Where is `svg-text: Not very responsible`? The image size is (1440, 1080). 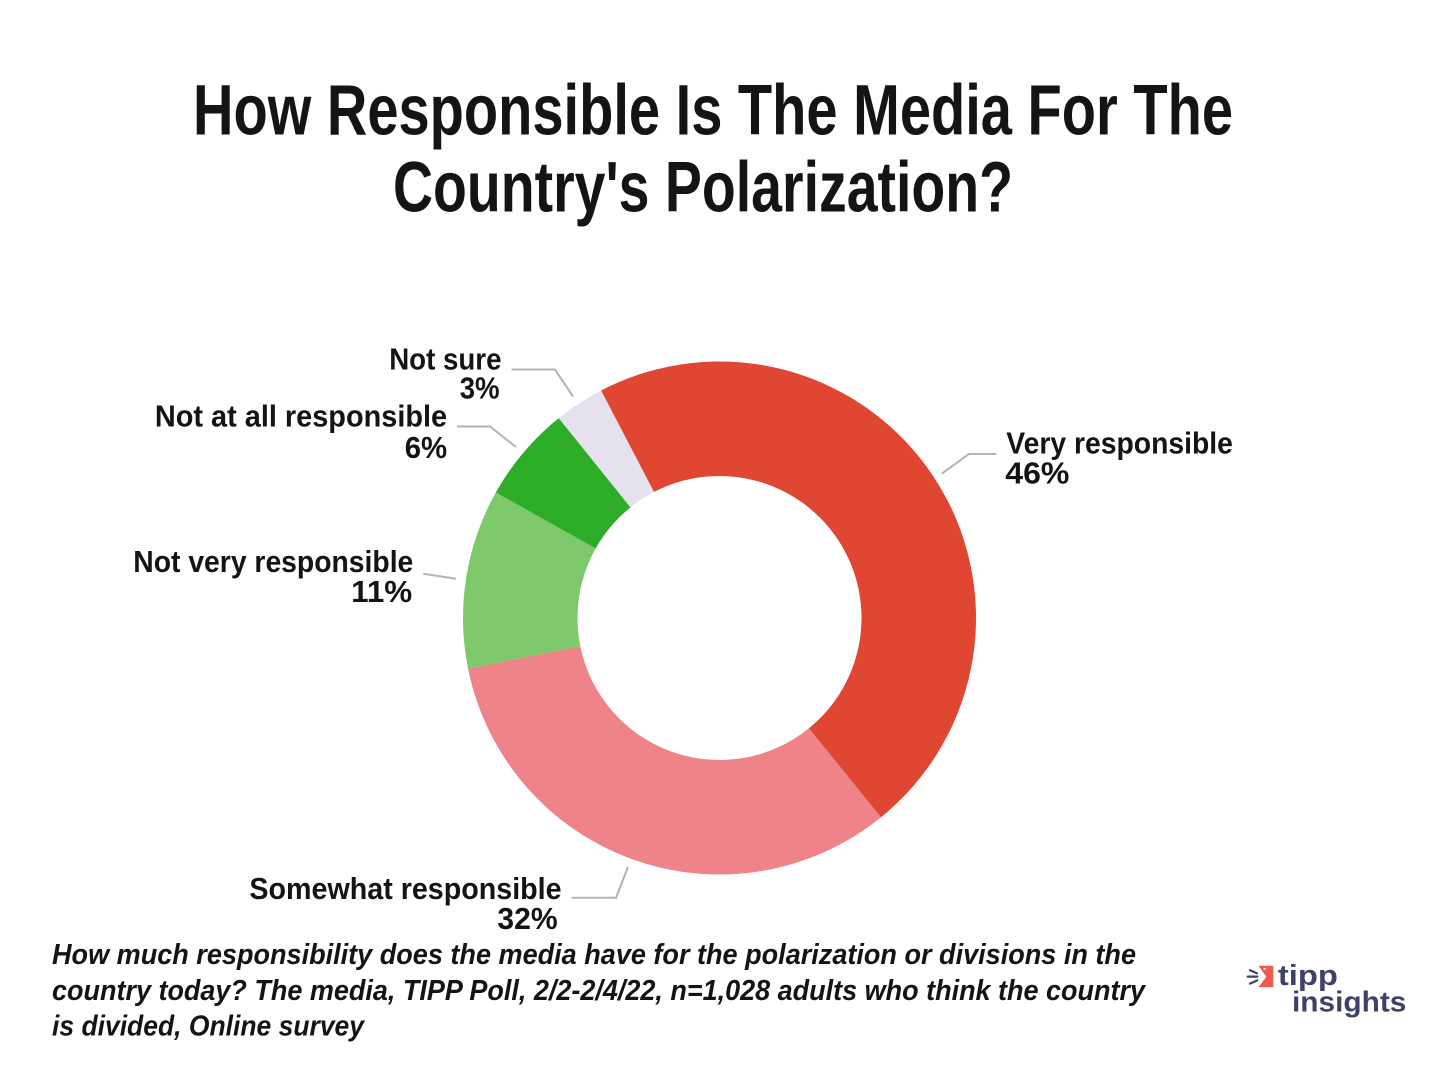
svg-text: Not very responsible is located at coordinates (273, 561).